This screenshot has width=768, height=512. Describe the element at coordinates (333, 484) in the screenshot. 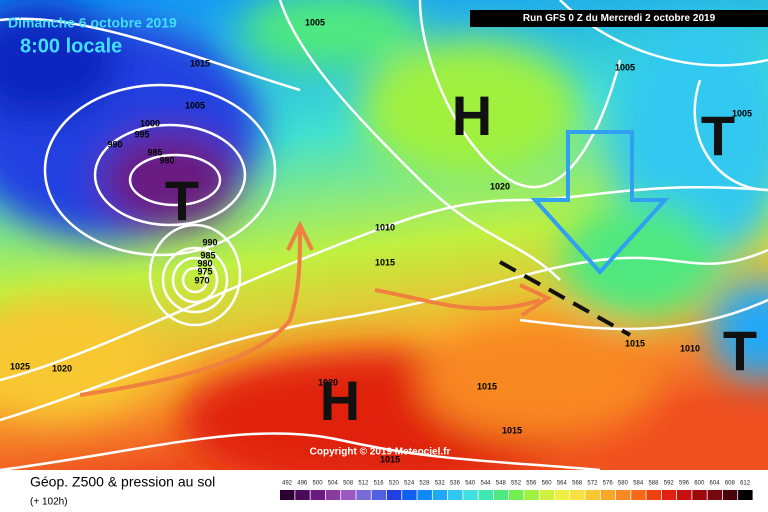

I see `scale-label: 504` at that location.